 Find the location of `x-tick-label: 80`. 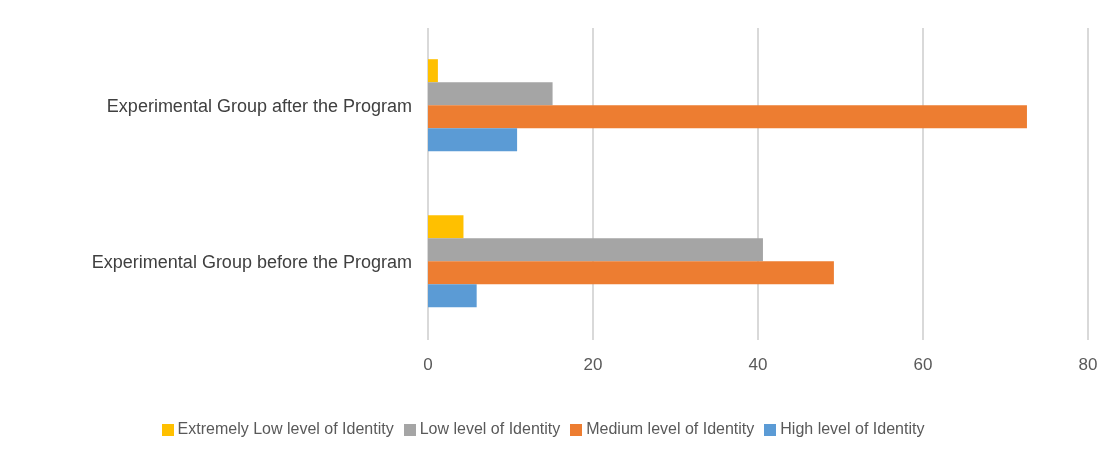

x-tick-label: 80 is located at coordinates (1088, 365).